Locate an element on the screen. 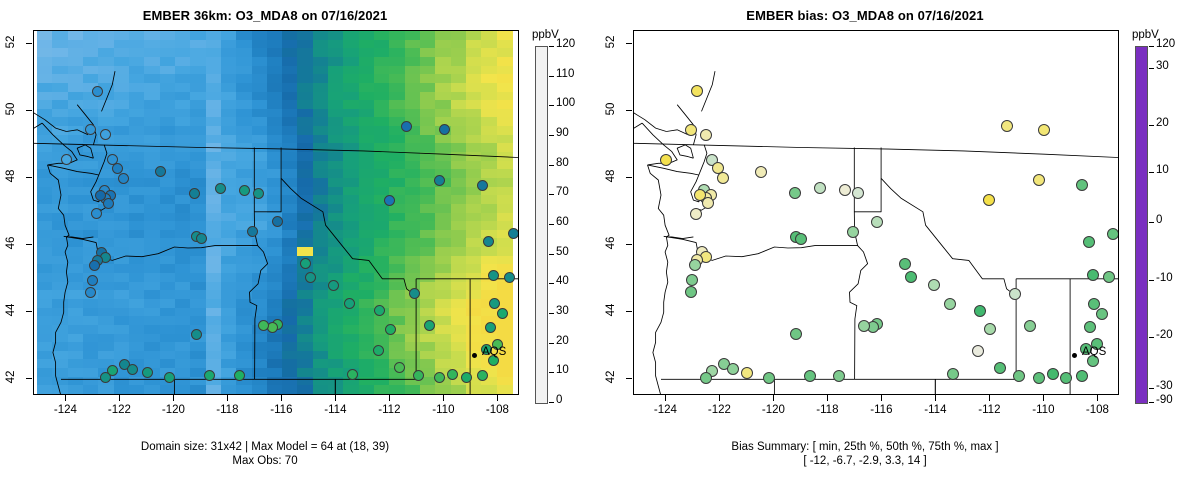  x-axis-label: -124 is located at coordinates (65, 410).